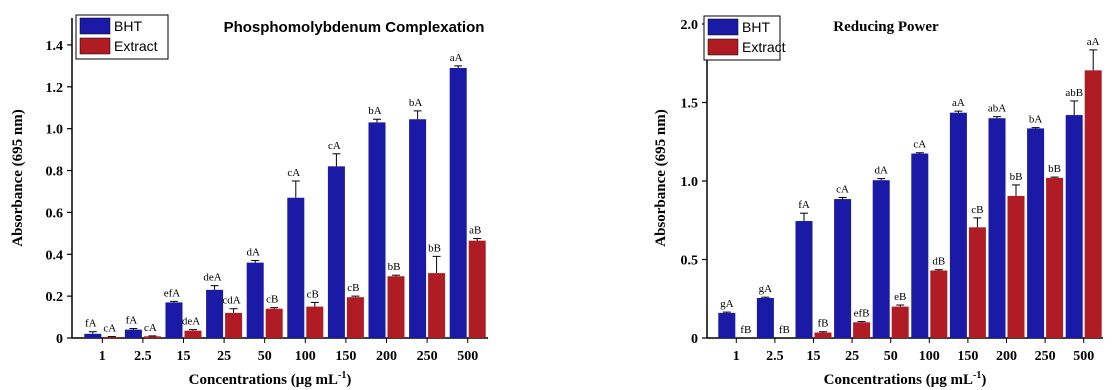 Image resolution: width=1115 pixels, height=390 pixels. What do you see at coordinates (354, 27) in the screenshot?
I see `chart-title: Phosphomolybdenum Complexation` at bounding box center [354, 27].